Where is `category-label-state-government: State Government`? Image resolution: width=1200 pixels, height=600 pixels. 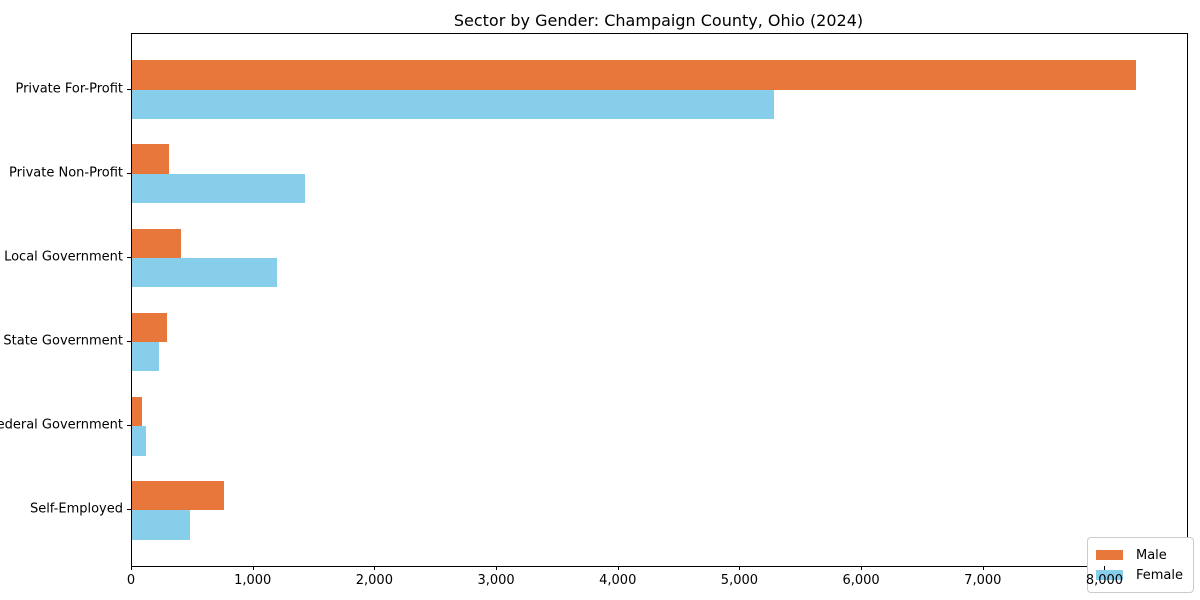
category-label-state-government: State Government is located at coordinates (63, 341).